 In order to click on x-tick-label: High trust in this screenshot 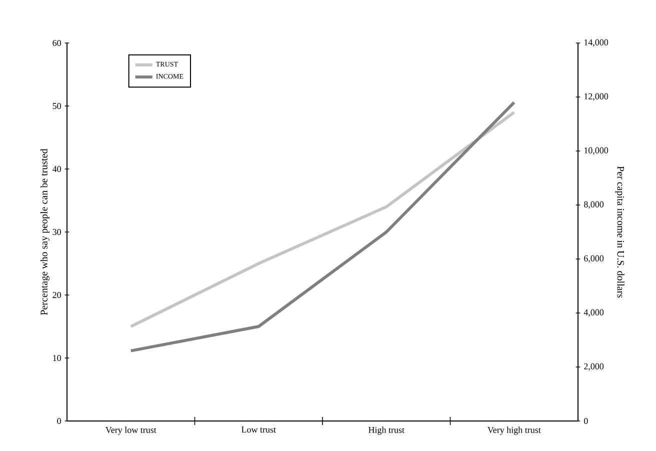, I will do `click(386, 430)`.